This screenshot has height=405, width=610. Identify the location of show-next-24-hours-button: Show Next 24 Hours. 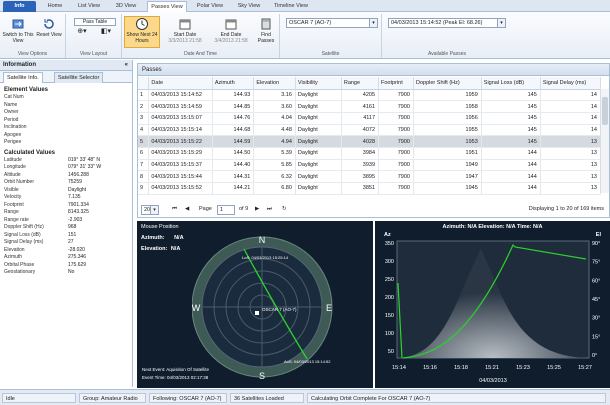
(142, 32).